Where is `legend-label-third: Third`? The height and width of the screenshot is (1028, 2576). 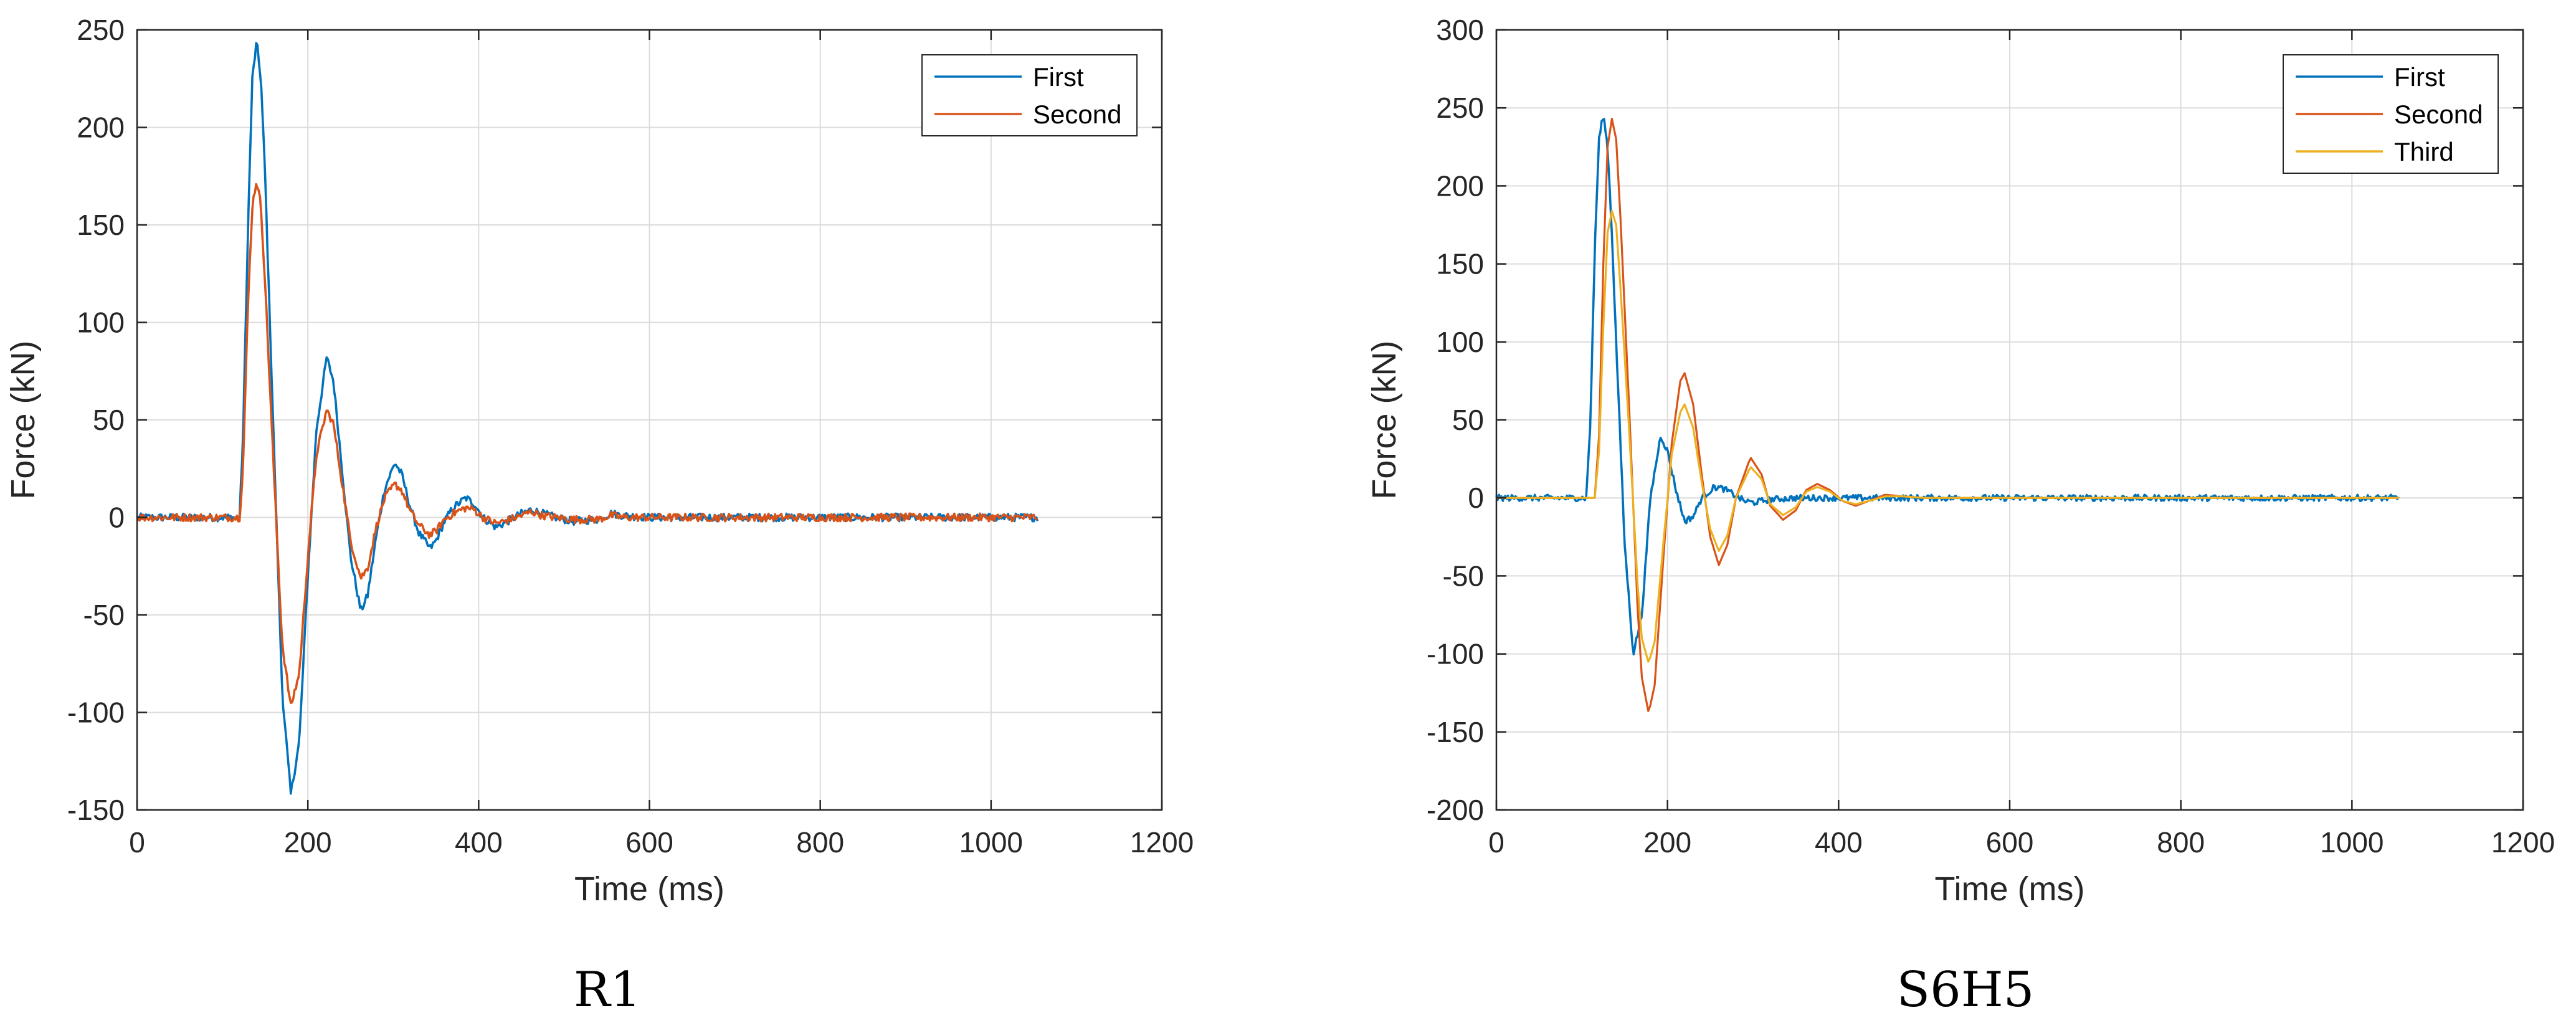
legend-label-third: Third is located at coordinates (2424, 151).